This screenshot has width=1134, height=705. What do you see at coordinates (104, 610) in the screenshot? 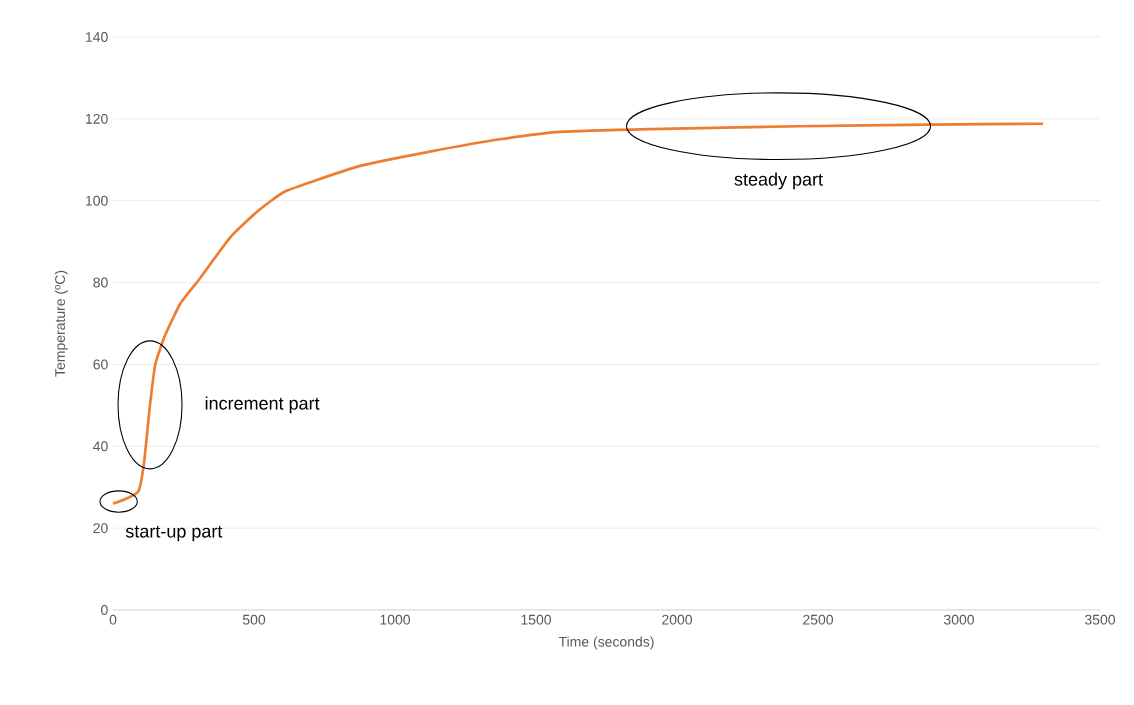
I see `y-tick-label: 0` at bounding box center [104, 610].